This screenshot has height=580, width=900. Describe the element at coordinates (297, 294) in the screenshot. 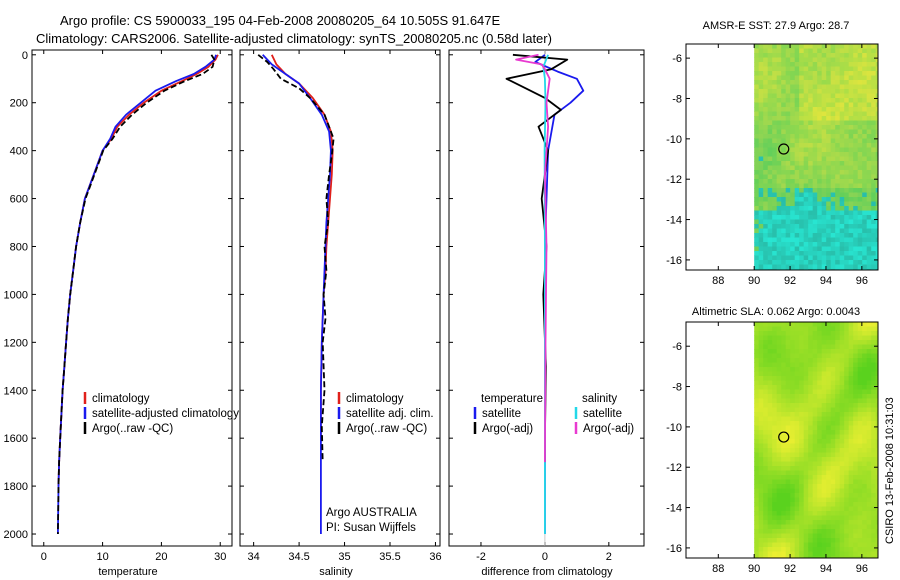

I see `salinity-series-satellite-adj-clim-` at that location.